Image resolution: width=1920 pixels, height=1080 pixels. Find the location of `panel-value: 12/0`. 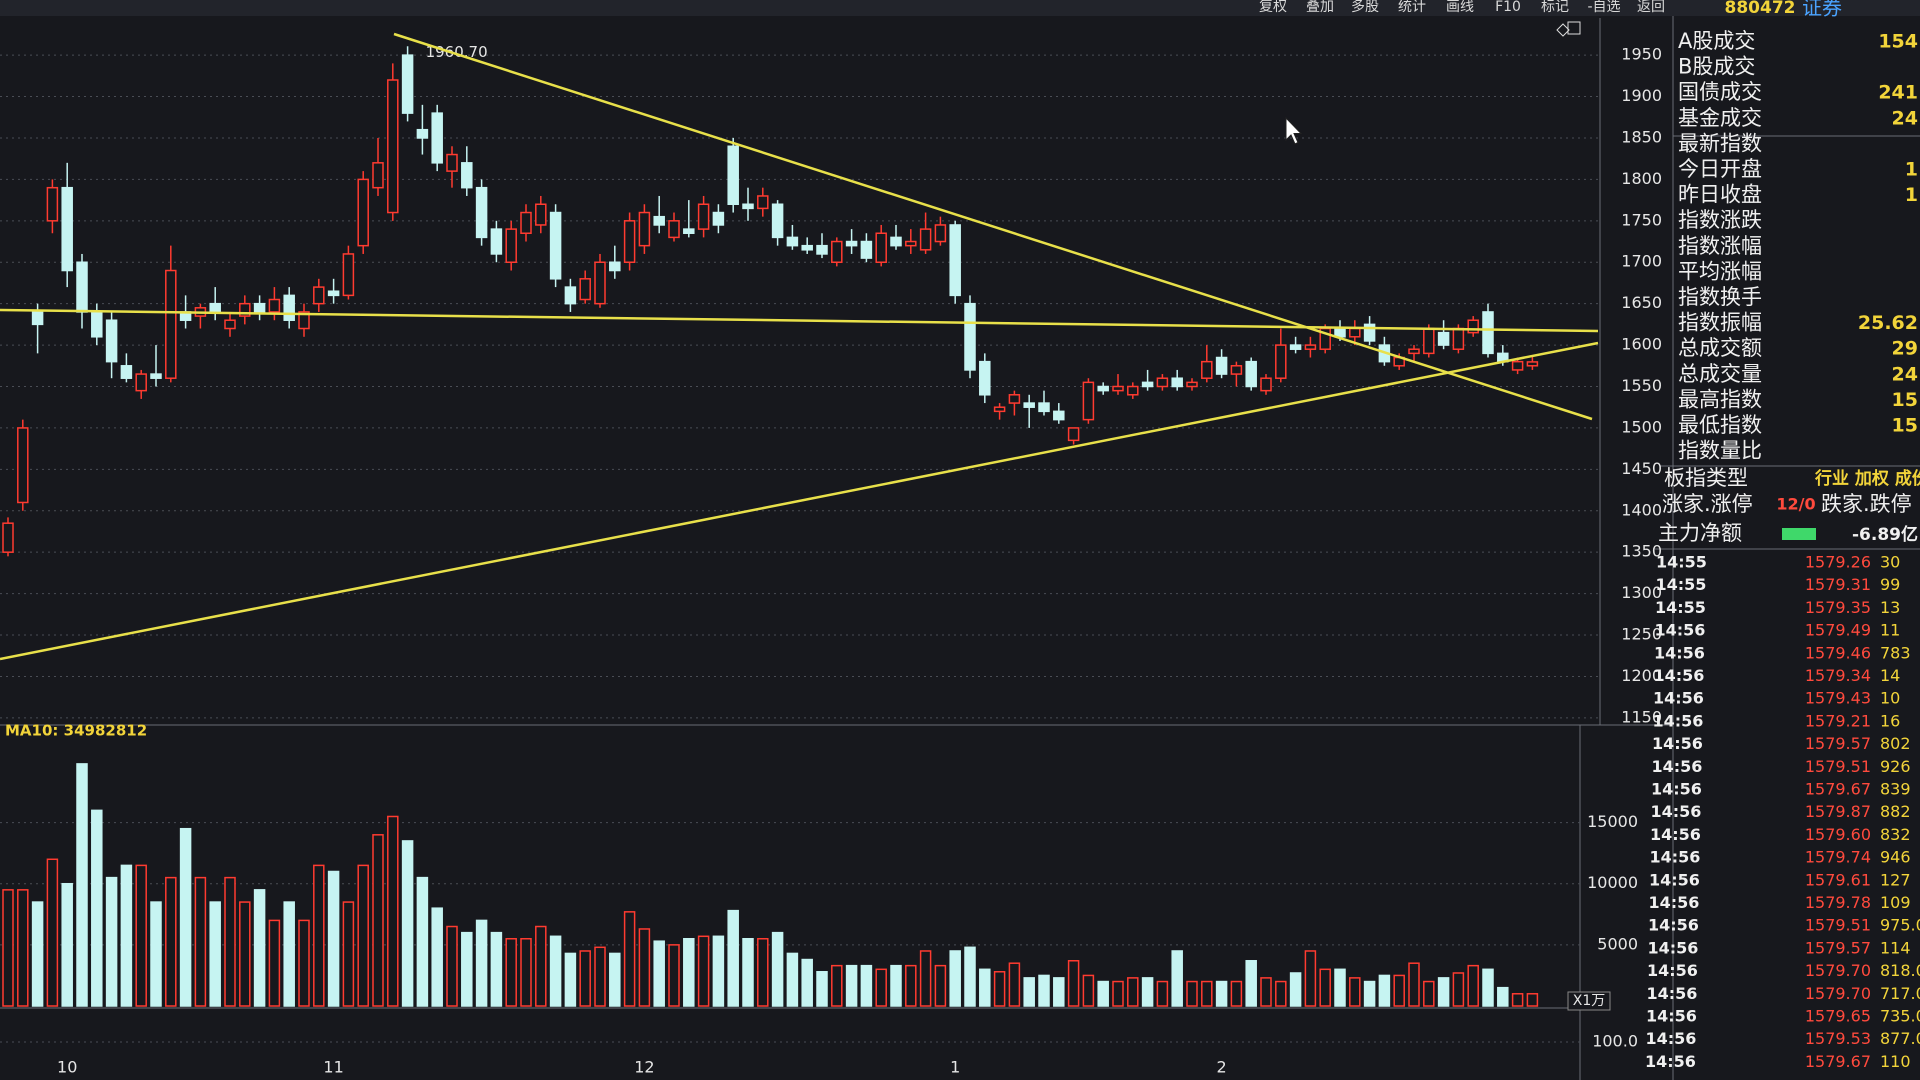

panel-value: 12/0 is located at coordinates (1795, 504).